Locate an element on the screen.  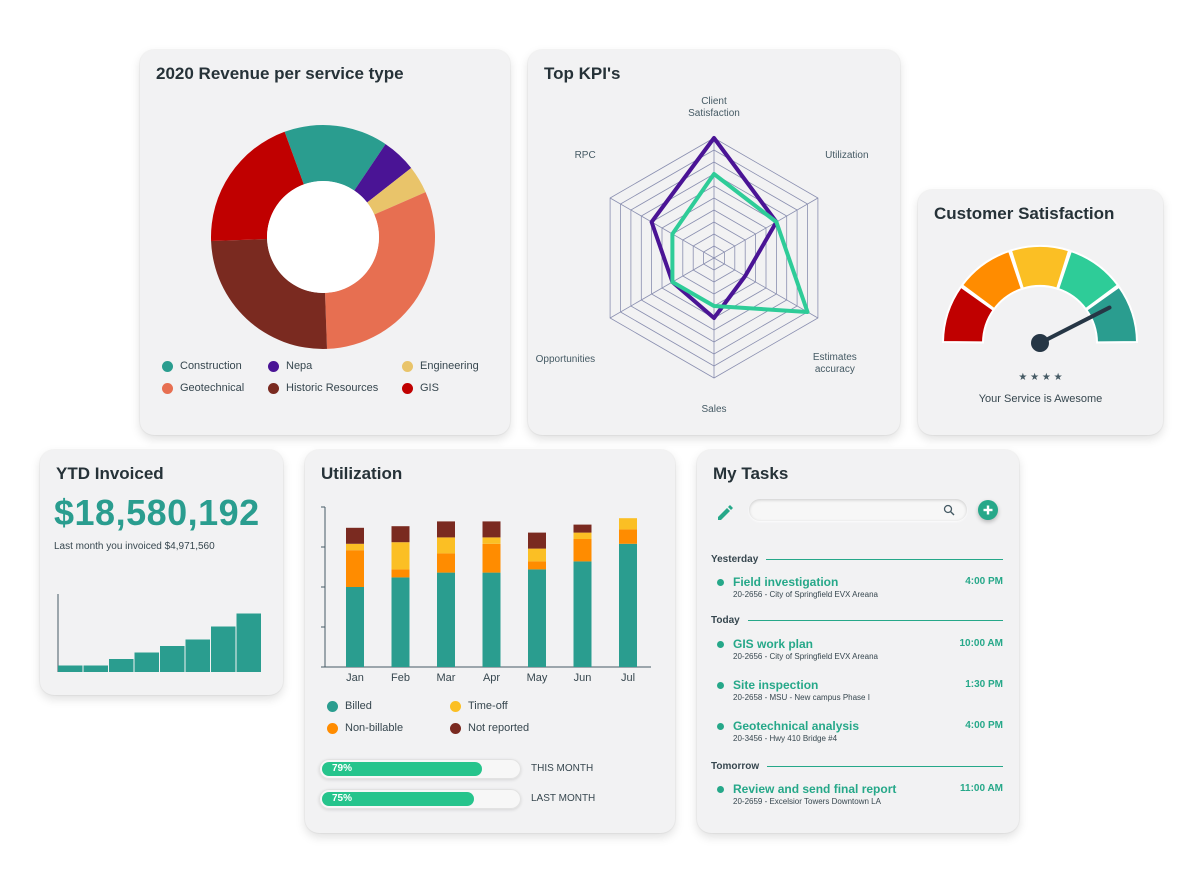
donut-slice-gis is located at coordinates (257, 186).